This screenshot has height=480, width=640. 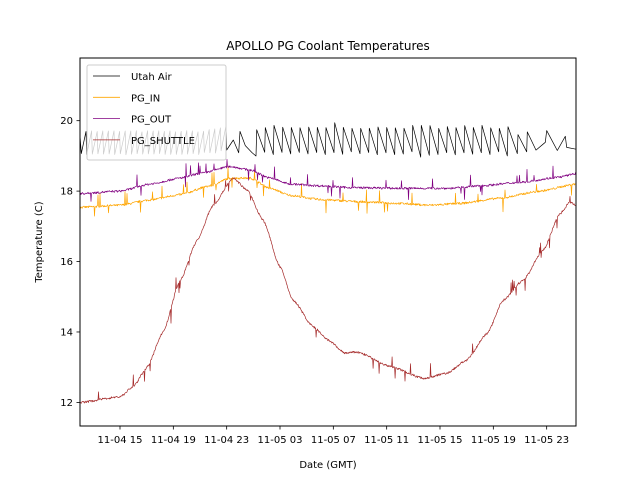 What do you see at coordinates (333, 440) in the screenshot?
I see `x-tick-label: 11-05 07` at bounding box center [333, 440].